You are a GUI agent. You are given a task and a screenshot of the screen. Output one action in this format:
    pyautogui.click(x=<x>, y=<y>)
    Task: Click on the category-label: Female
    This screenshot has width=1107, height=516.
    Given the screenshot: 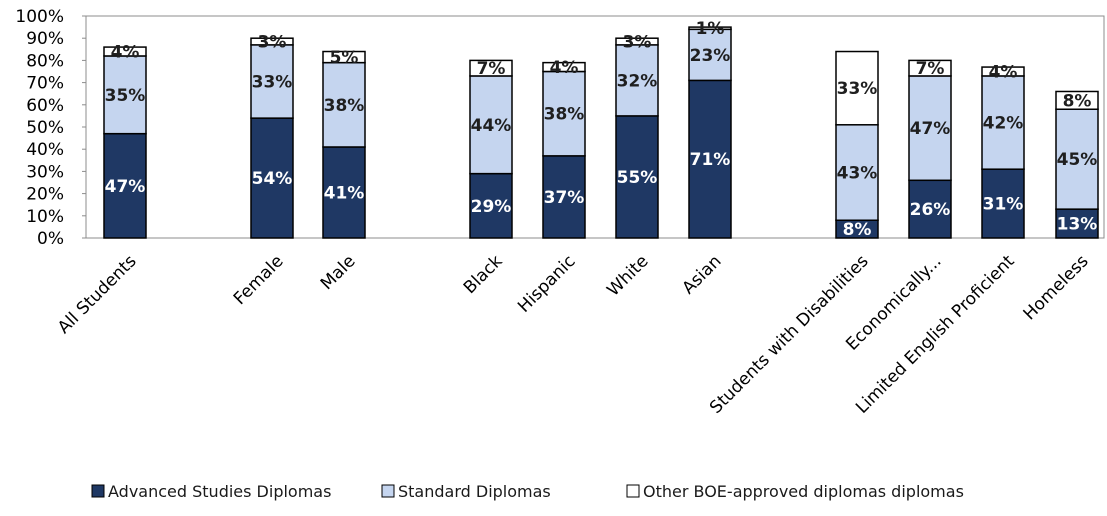 What is the action you would take?
    pyautogui.click(x=259, y=280)
    